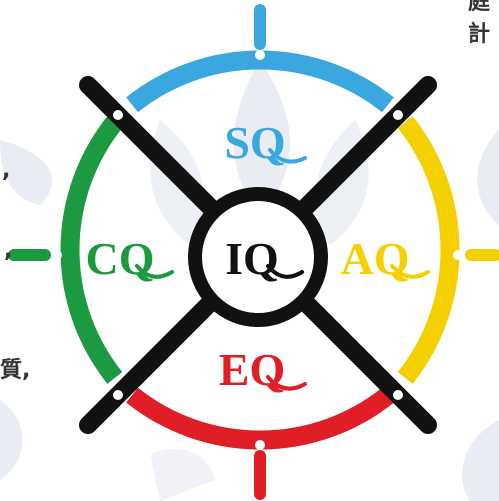 The height and width of the screenshot is (501, 499). I want to click on arc-bottom-eq, so click(260, 418).